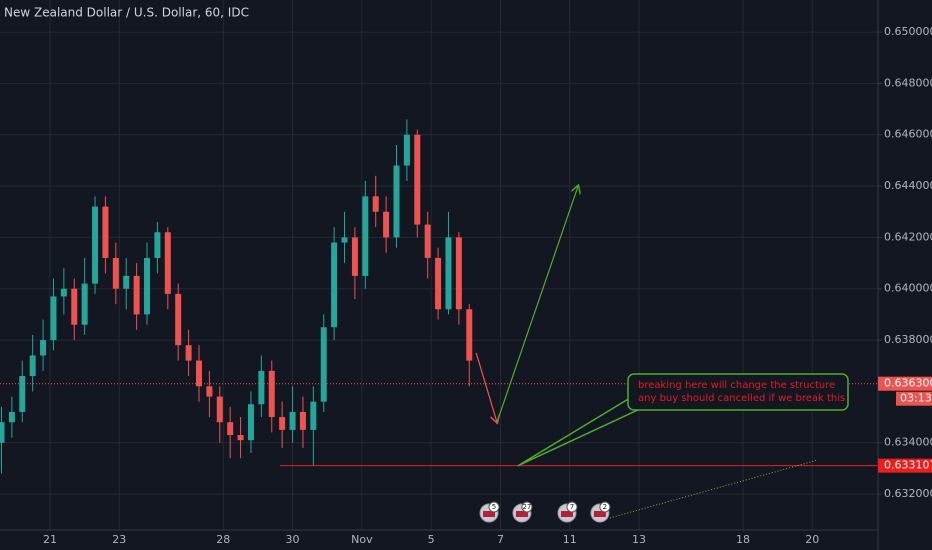  What do you see at coordinates (908, 493) in the screenshot?
I see `y-tick-label: 0.632000` at bounding box center [908, 493].